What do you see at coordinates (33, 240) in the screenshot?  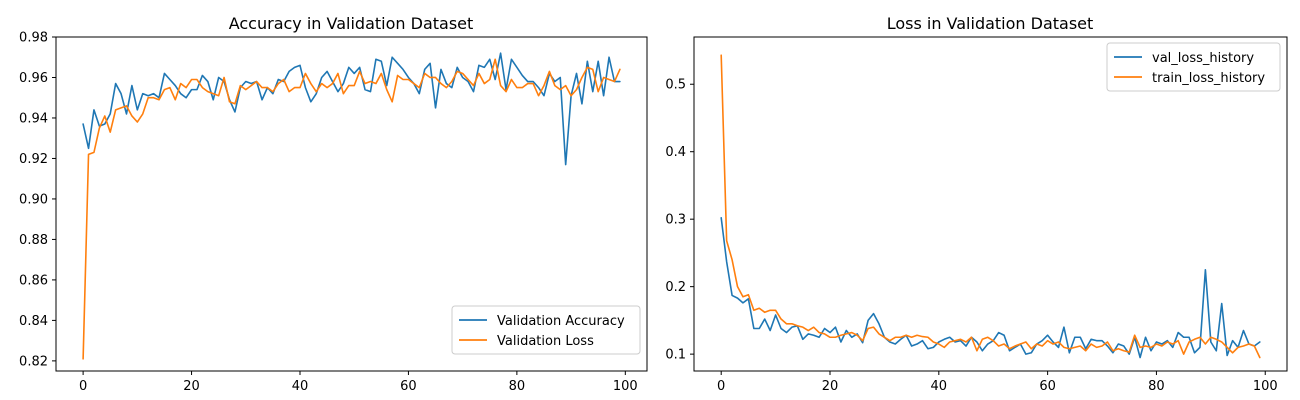 I see `y-tick-label: 0.88` at bounding box center [33, 240].